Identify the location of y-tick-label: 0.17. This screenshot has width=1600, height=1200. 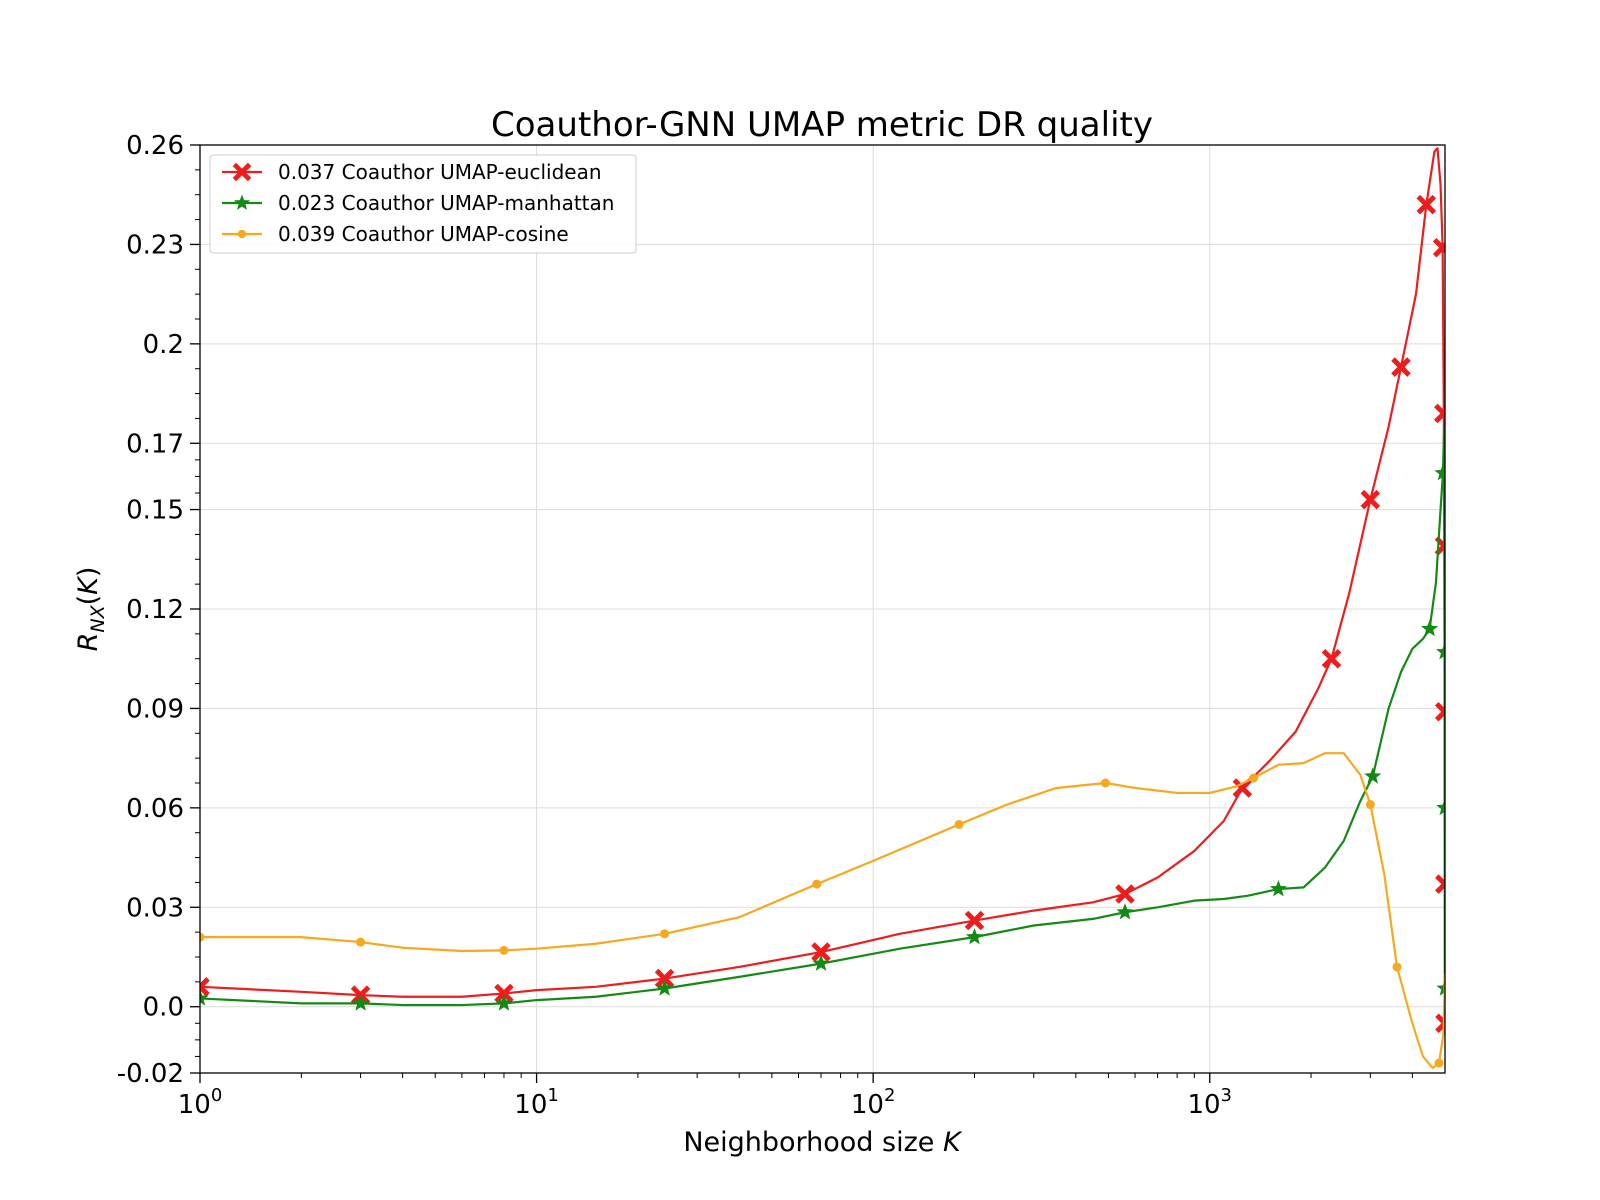
(155, 444).